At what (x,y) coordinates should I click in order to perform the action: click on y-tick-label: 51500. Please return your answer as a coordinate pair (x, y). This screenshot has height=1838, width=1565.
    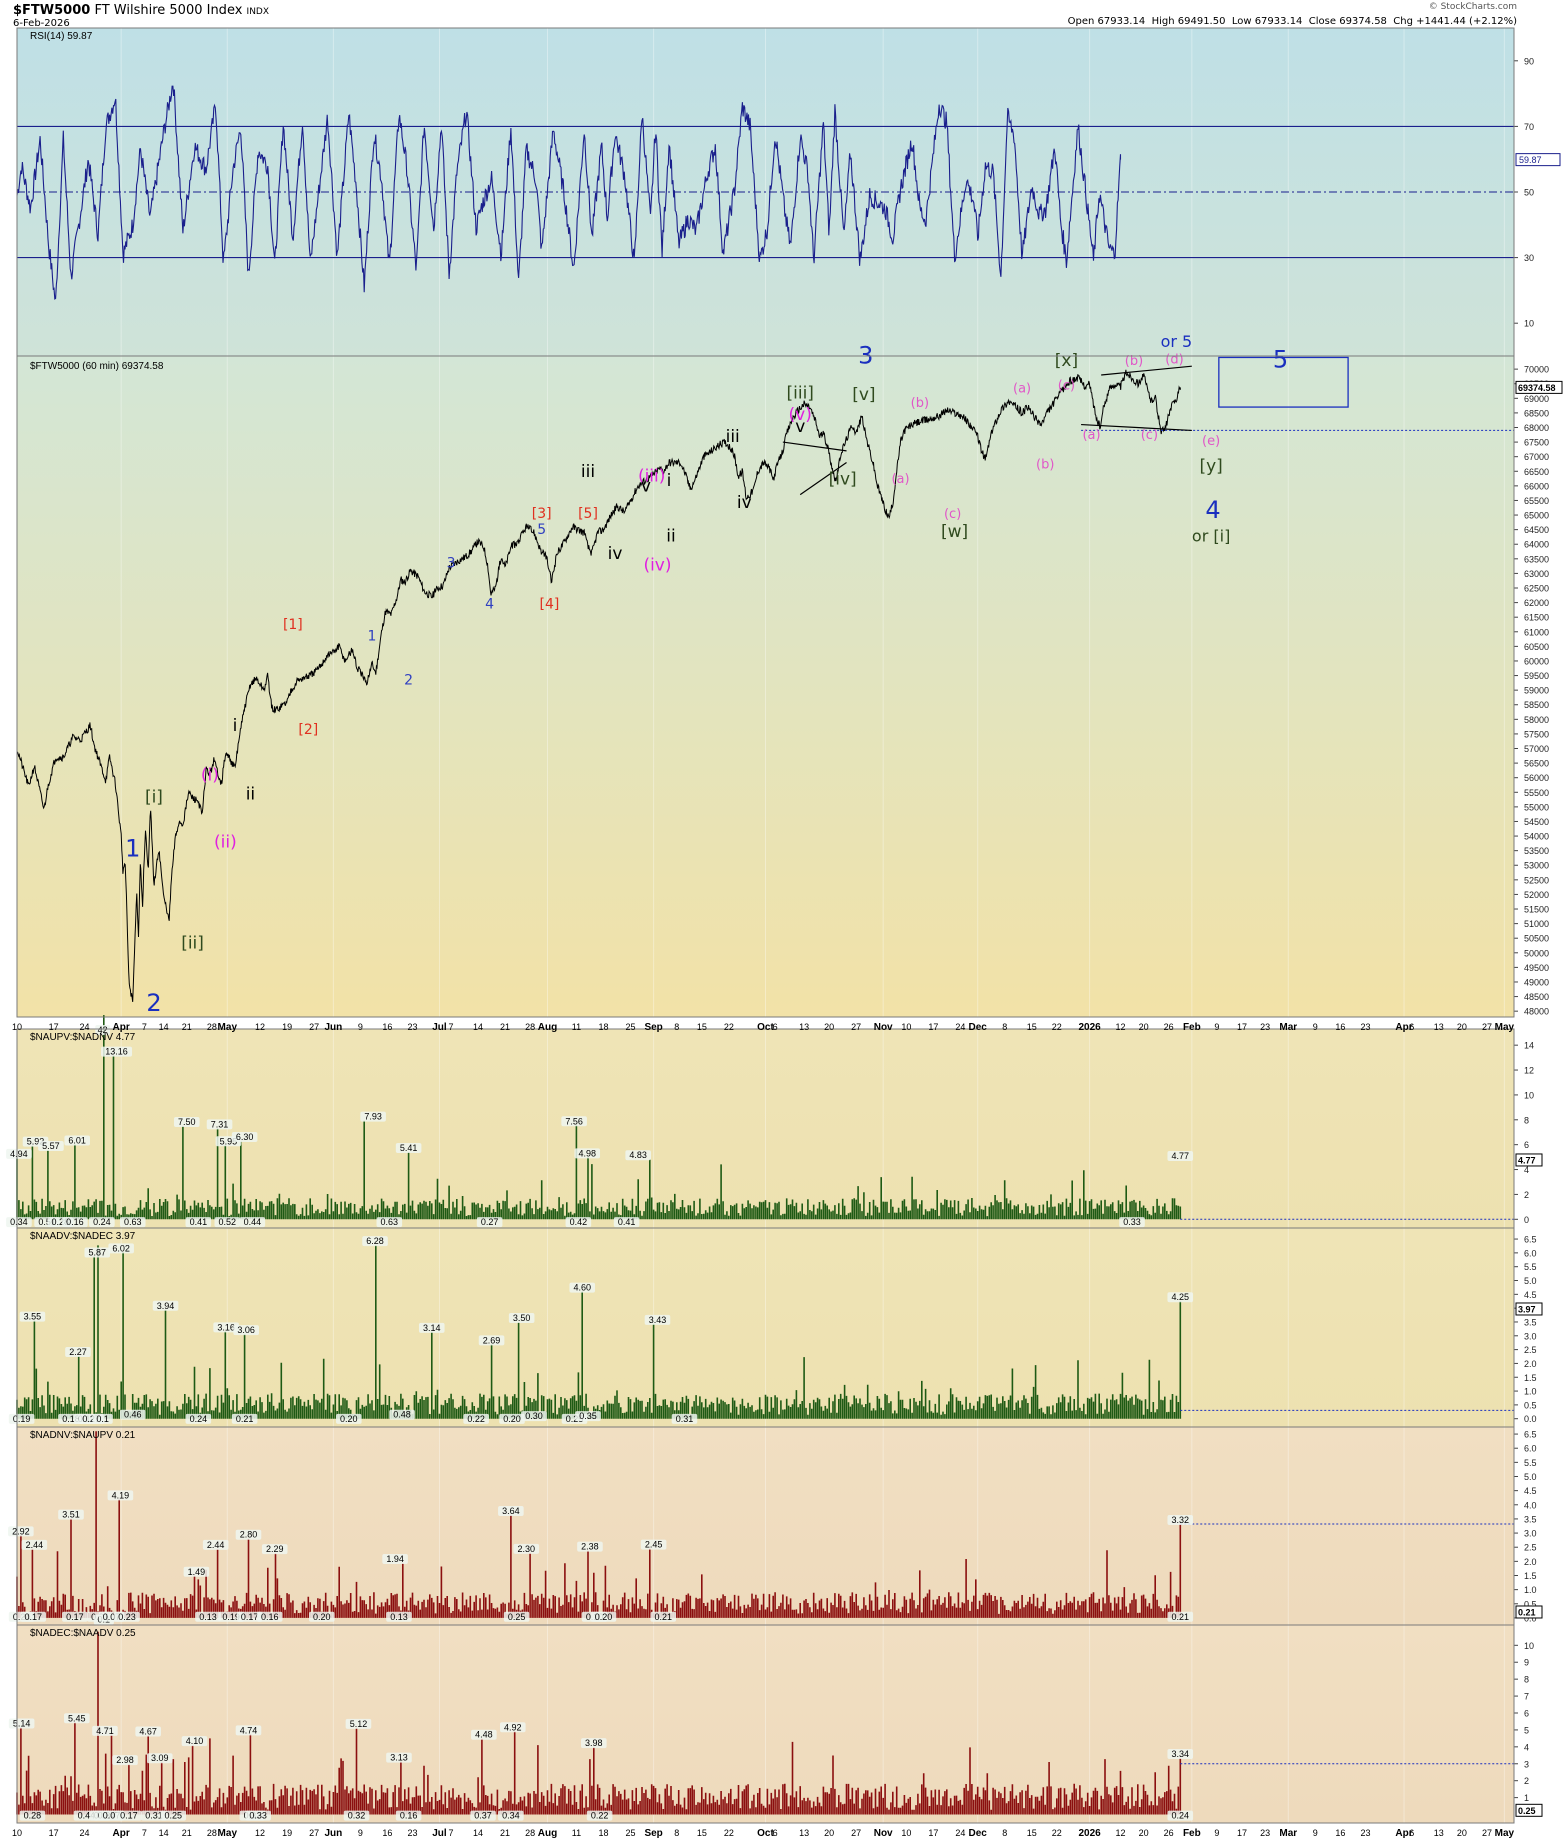
    Looking at the image, I should click on (1536, 910).